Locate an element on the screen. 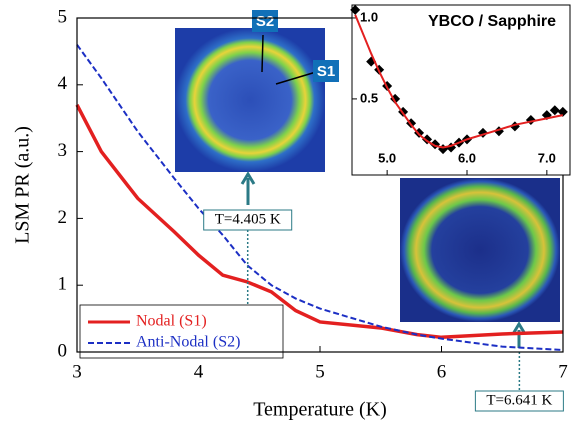  annotation: T=6.641 K is located at coordinates (519, 400).